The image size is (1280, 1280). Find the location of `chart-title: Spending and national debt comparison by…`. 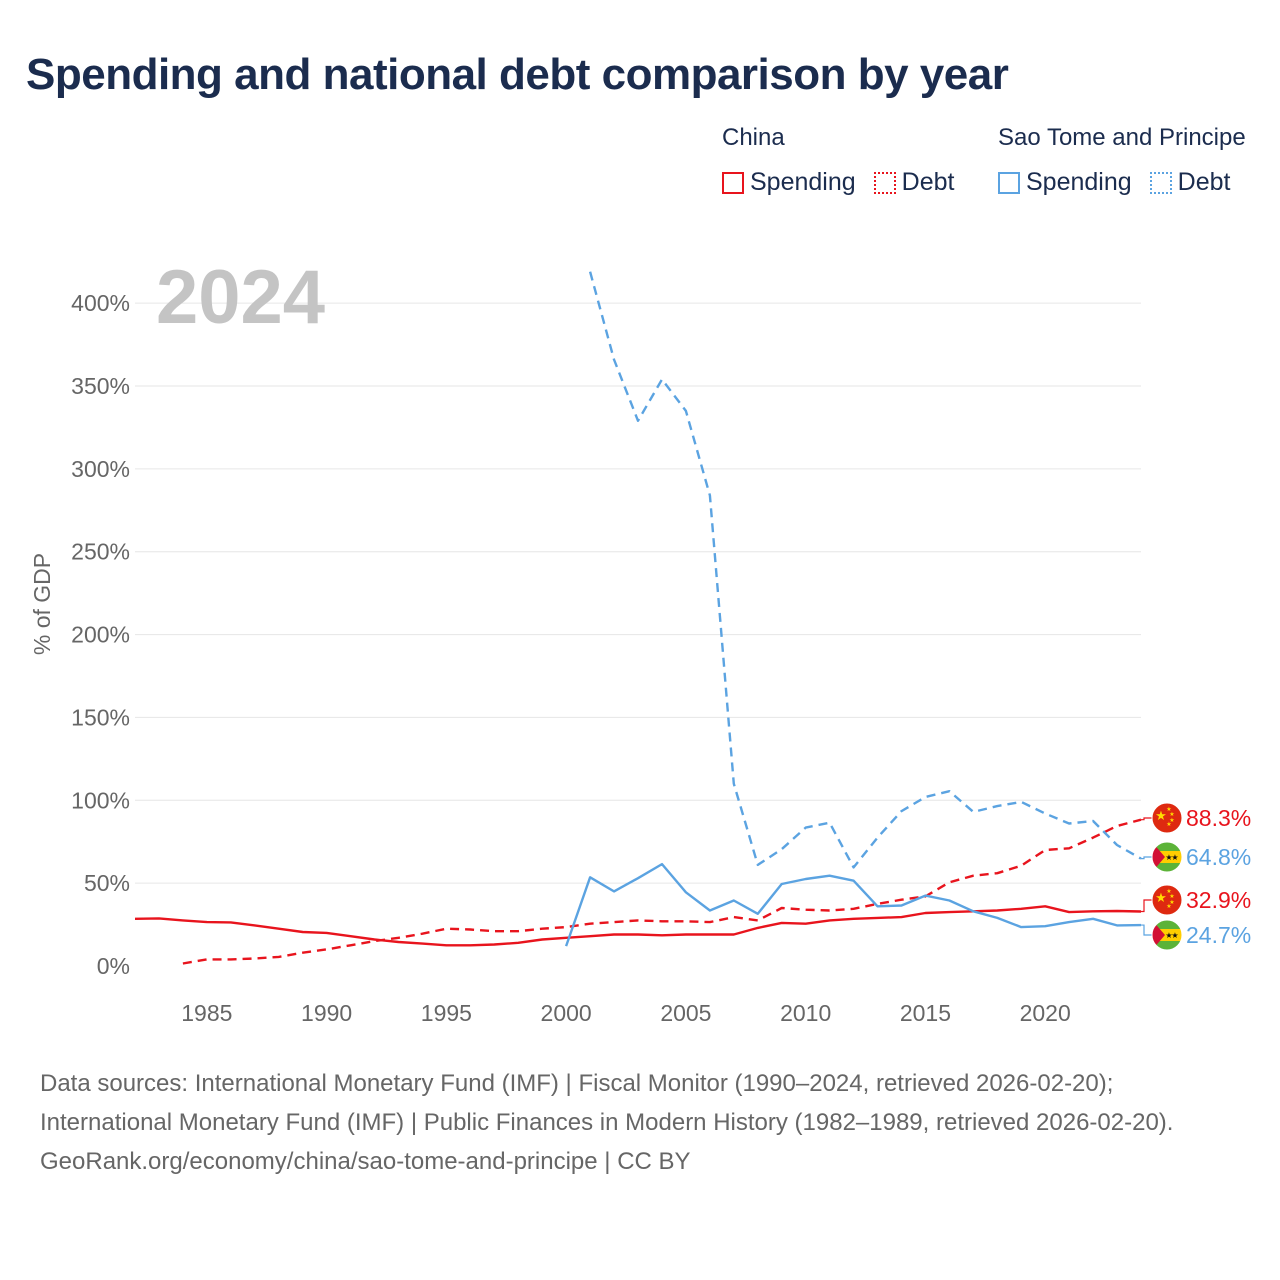

chart-title: Spending and national debt comparison by… is located at coordinates (517, 74).